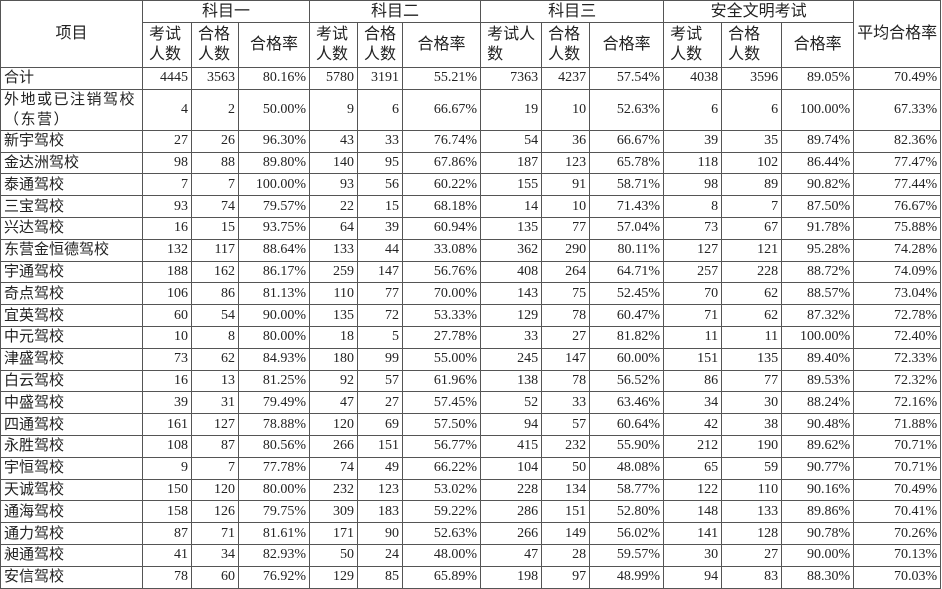  I want to click on school-name: 中盛驾校, so click(71, 403).